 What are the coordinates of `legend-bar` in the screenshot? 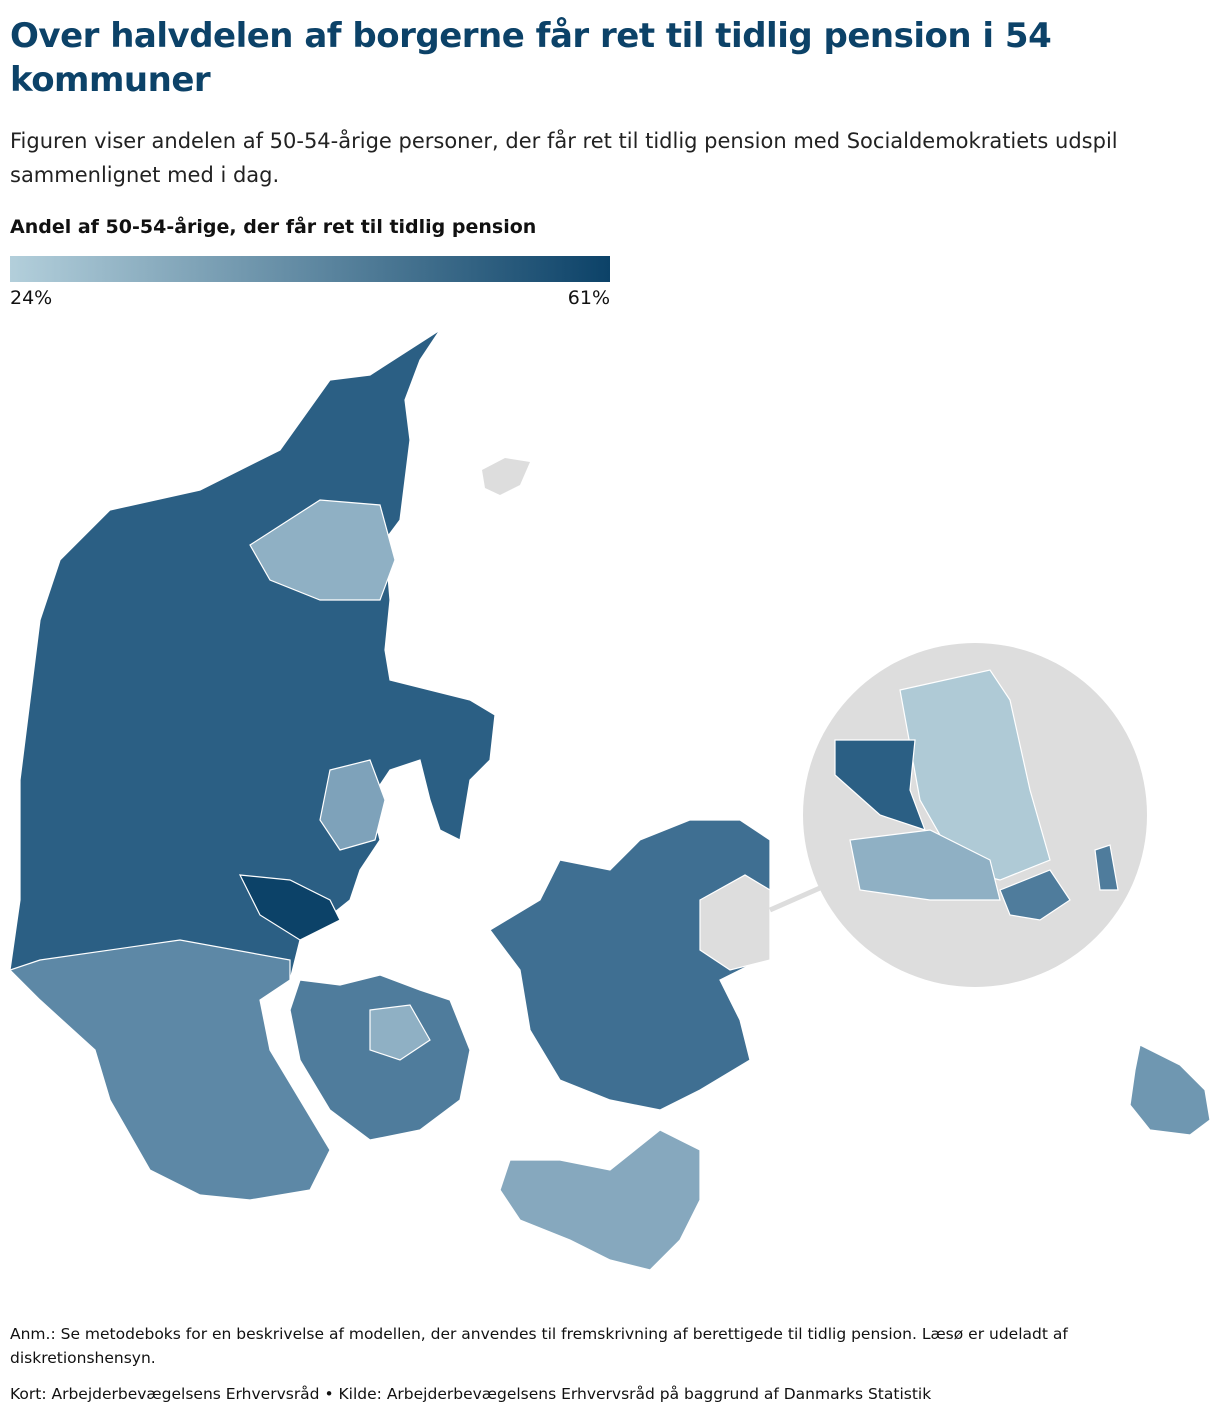 It's located at (310, 269).